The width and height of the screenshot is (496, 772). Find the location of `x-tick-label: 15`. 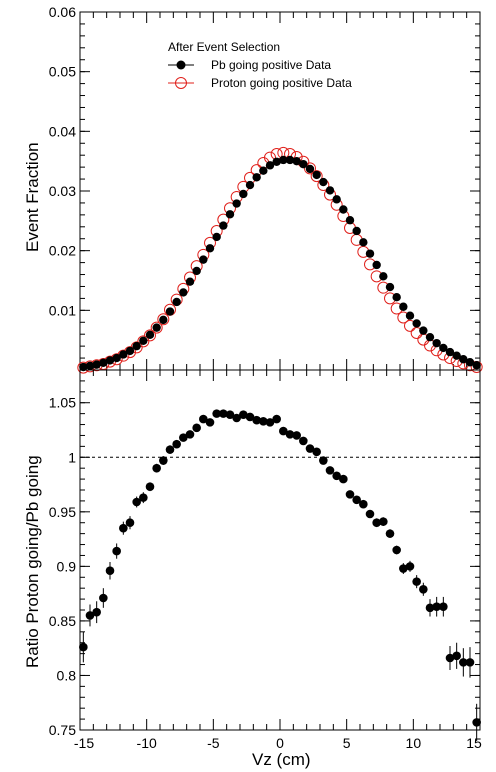

x-tick-label: 15 is located at coordinates (474, 743).